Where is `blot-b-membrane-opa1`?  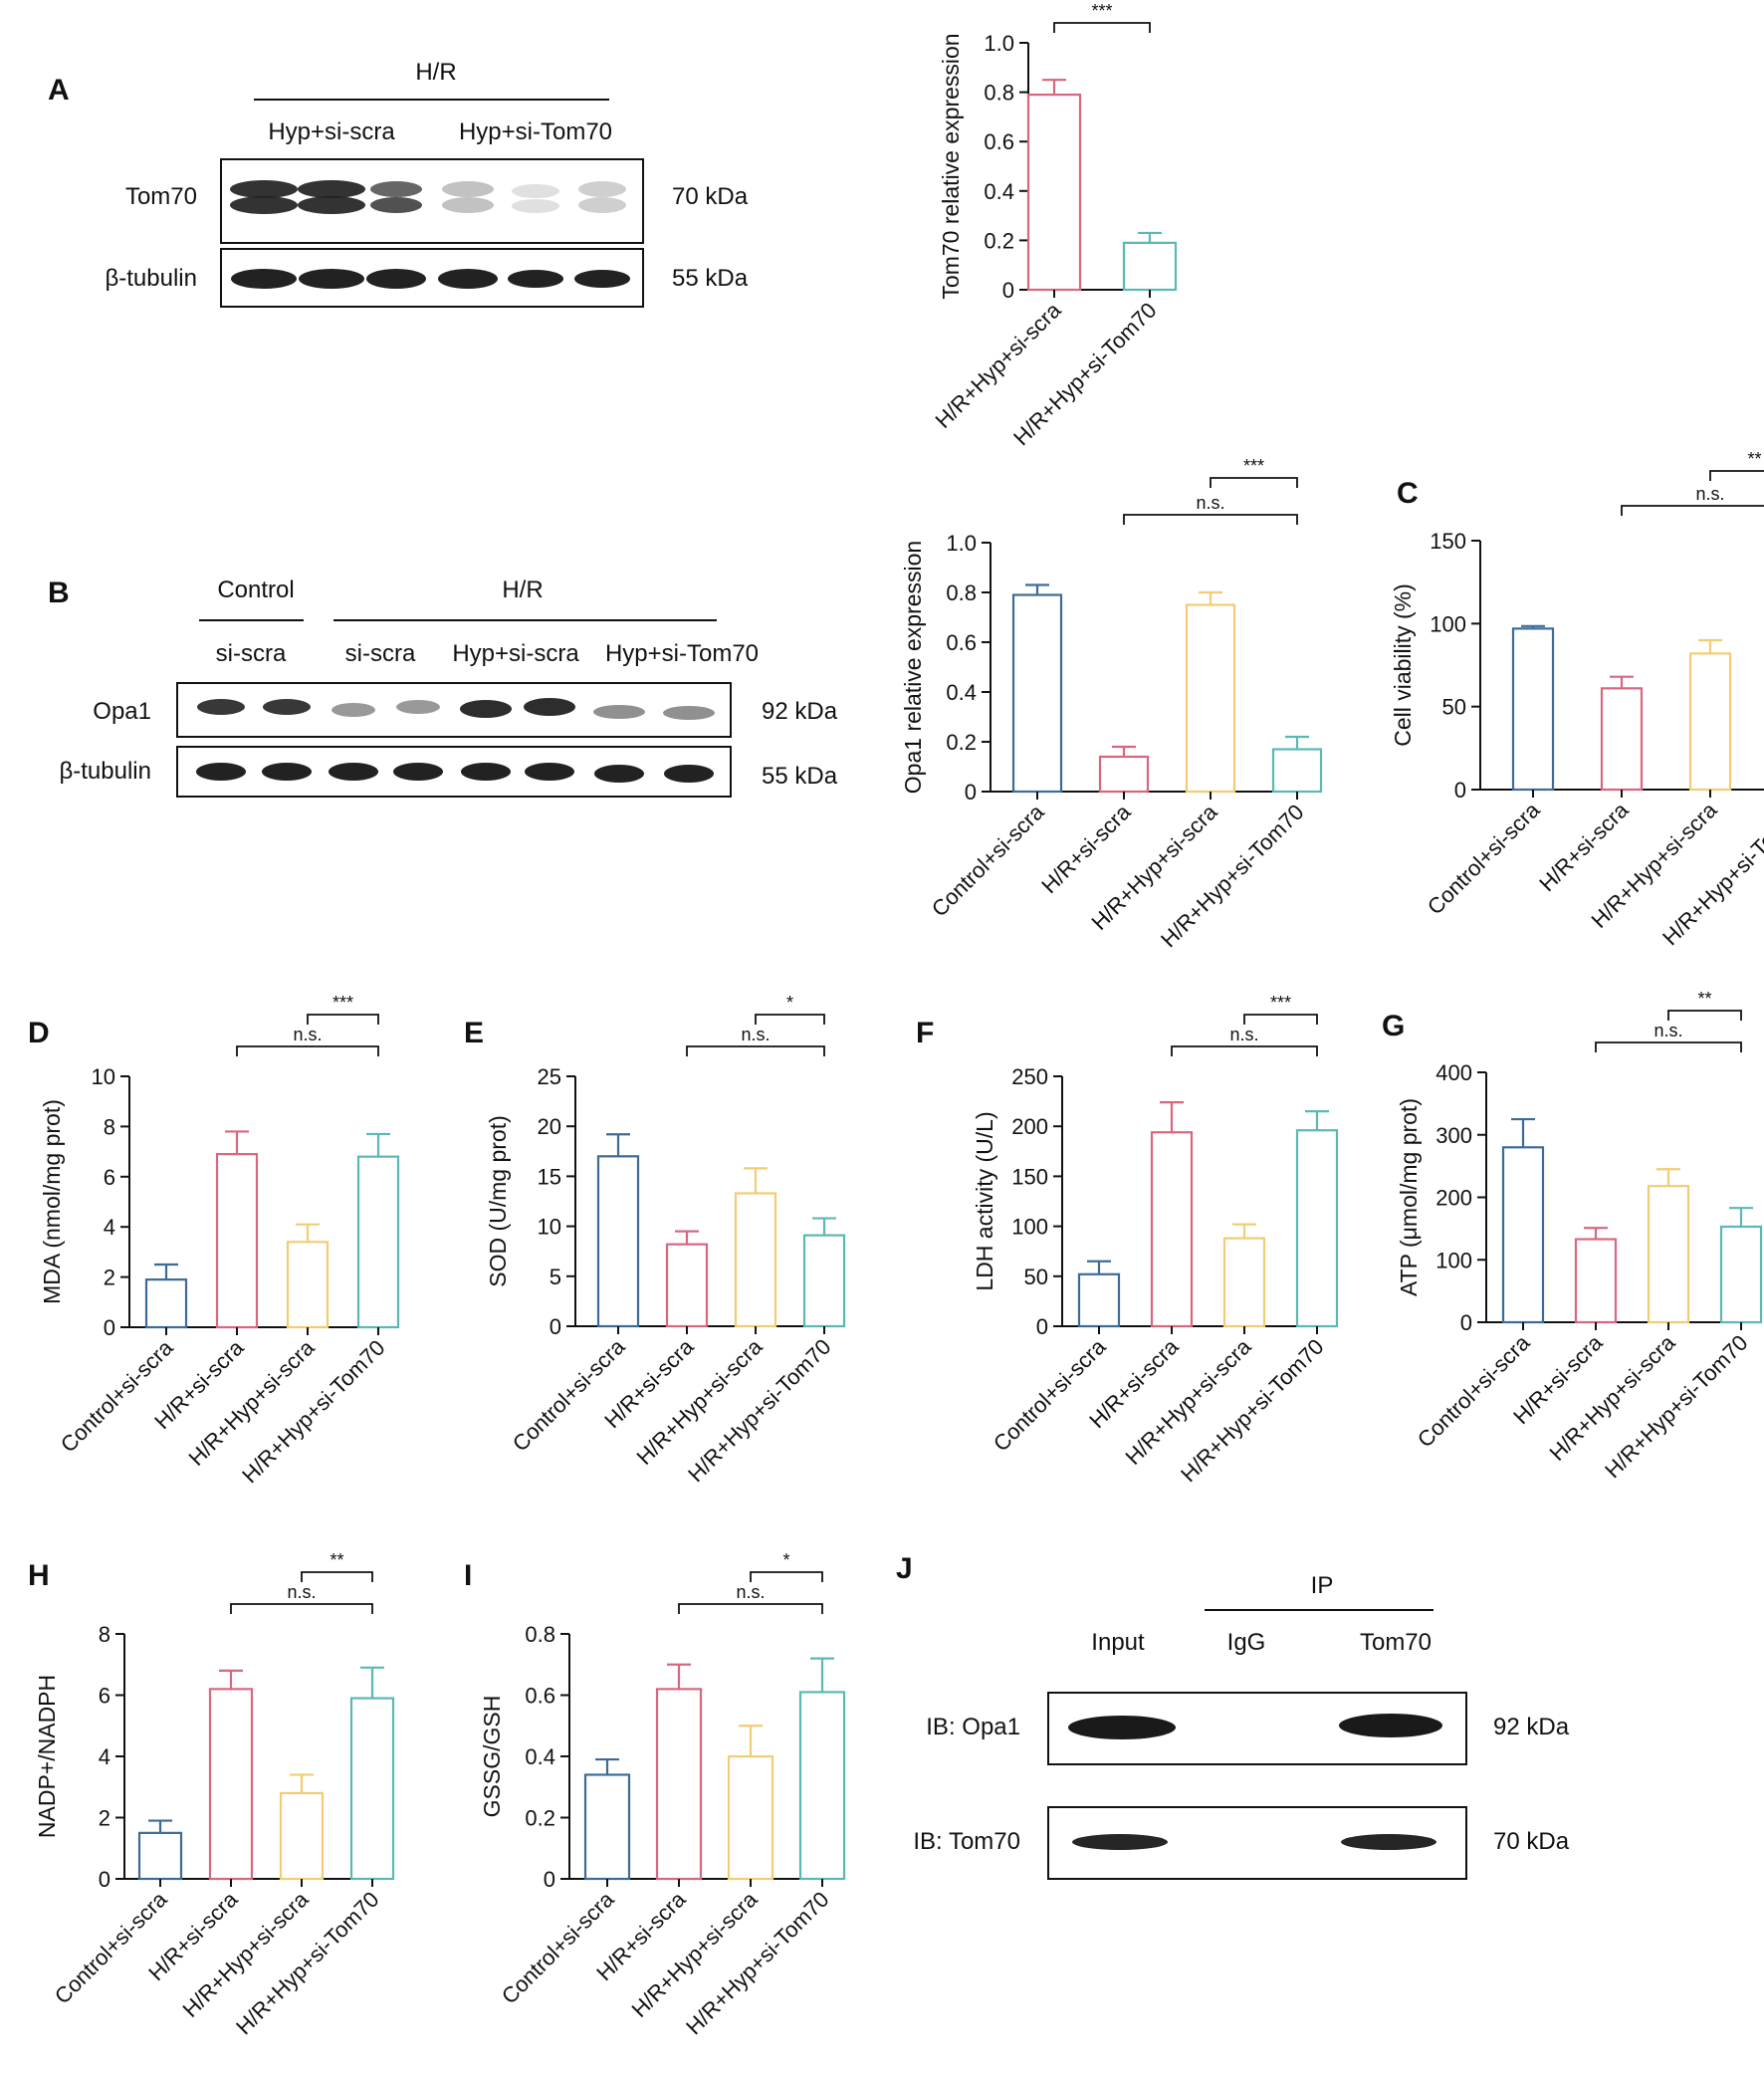
blot-b-membrane-opa1 is located at coordinates (454, 710).